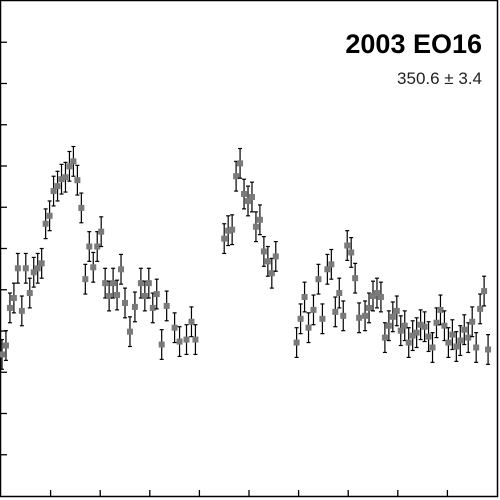 The image size is (500, 500). Describe the element at coordinates (439, 78) in the screenshot. I see `chart-subtitle: 350.6 ± 3.4` at that location.